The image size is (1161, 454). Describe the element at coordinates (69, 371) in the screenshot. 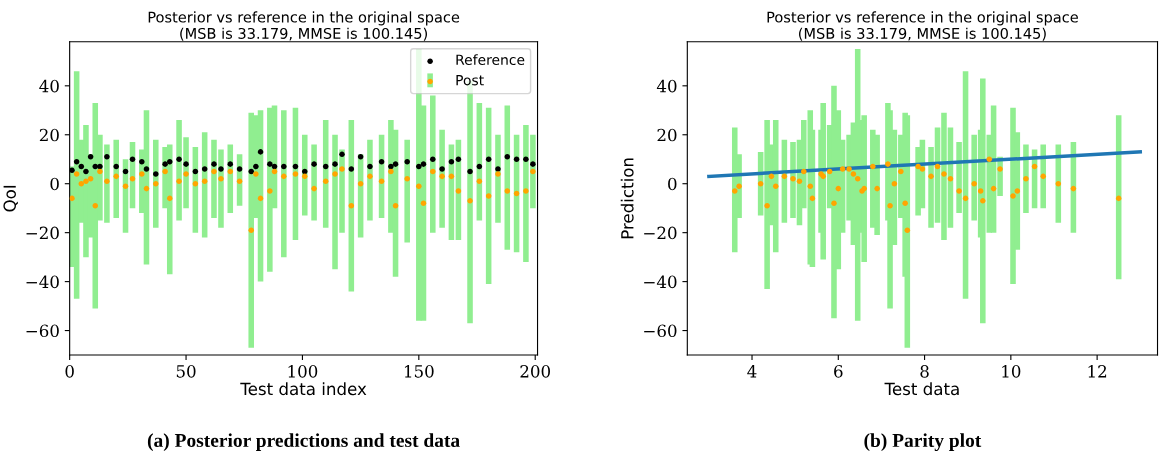

I see `x-tick-label: 0` at that location.